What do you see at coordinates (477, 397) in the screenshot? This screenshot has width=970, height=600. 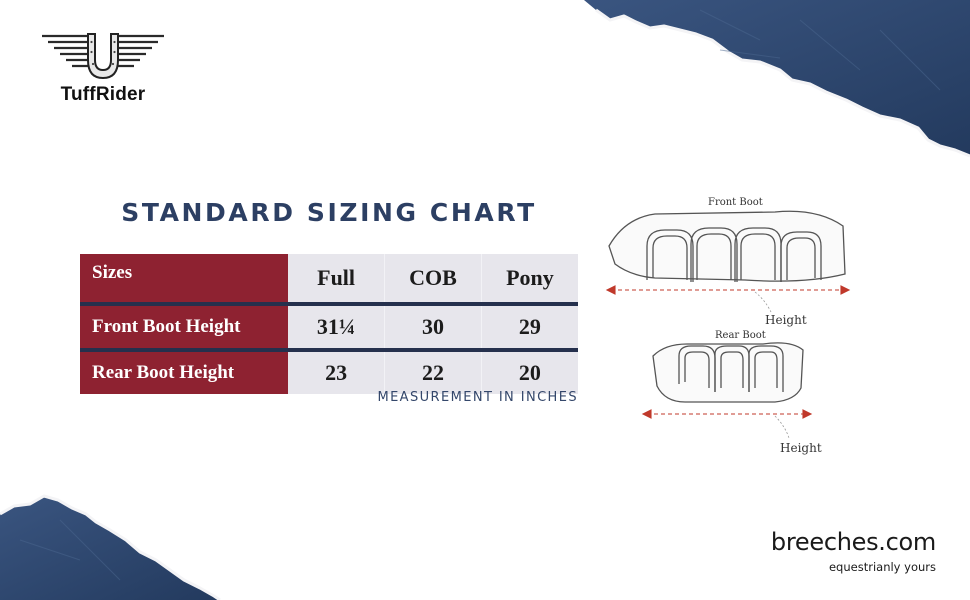 I see `measurement-note: MEASUREMENT IN INCHES` at bounding box center [477, 397].